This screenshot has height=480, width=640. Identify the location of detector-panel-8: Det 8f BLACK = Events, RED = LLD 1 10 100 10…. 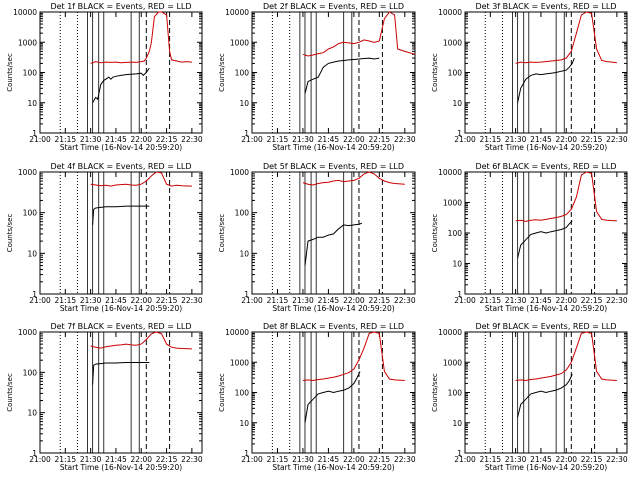
(317, 397).